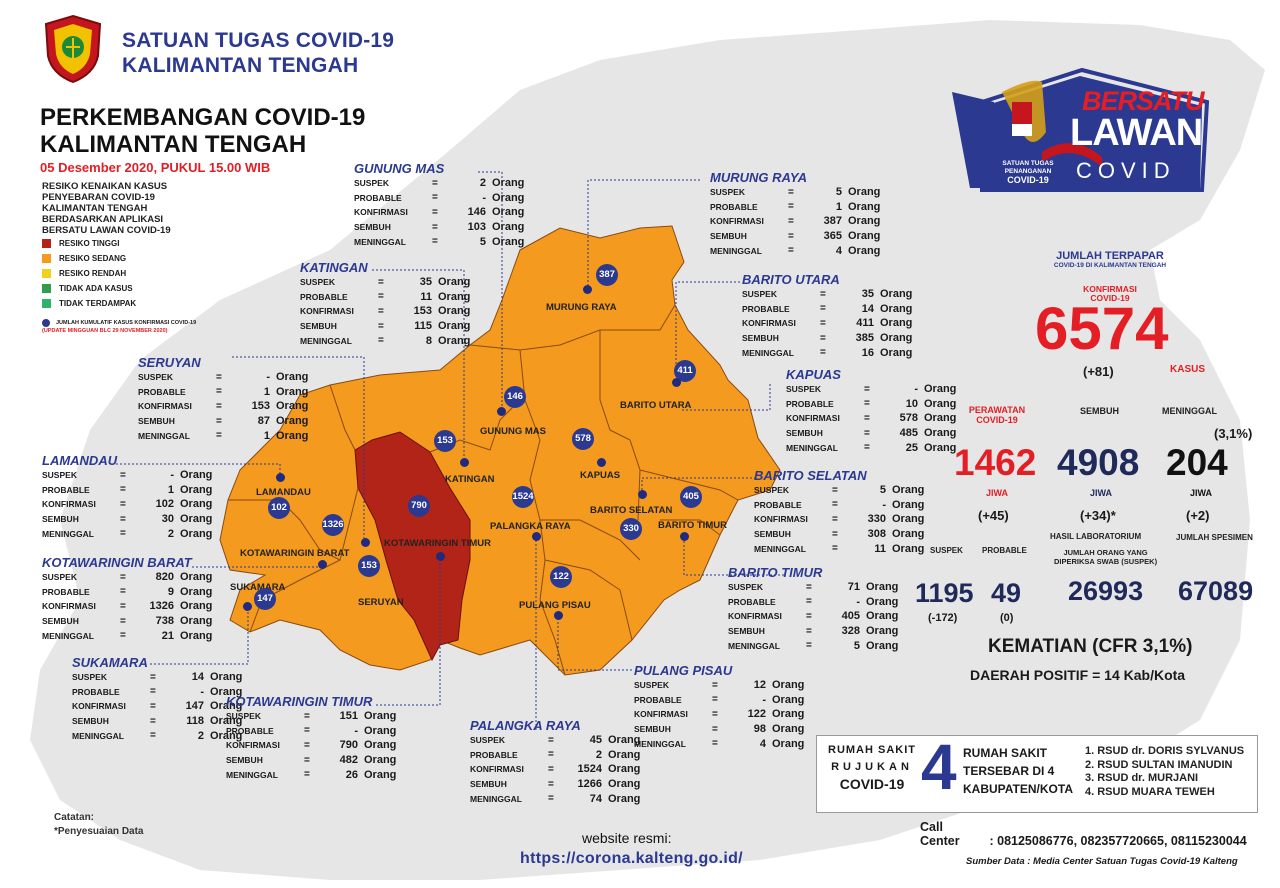 The height and width of the screenshot is (888, 1280). What do you see at coordinates (1007, 618) in the screenshot?
I see `probable-delta: (0)` at bounding box center [1007, 618].